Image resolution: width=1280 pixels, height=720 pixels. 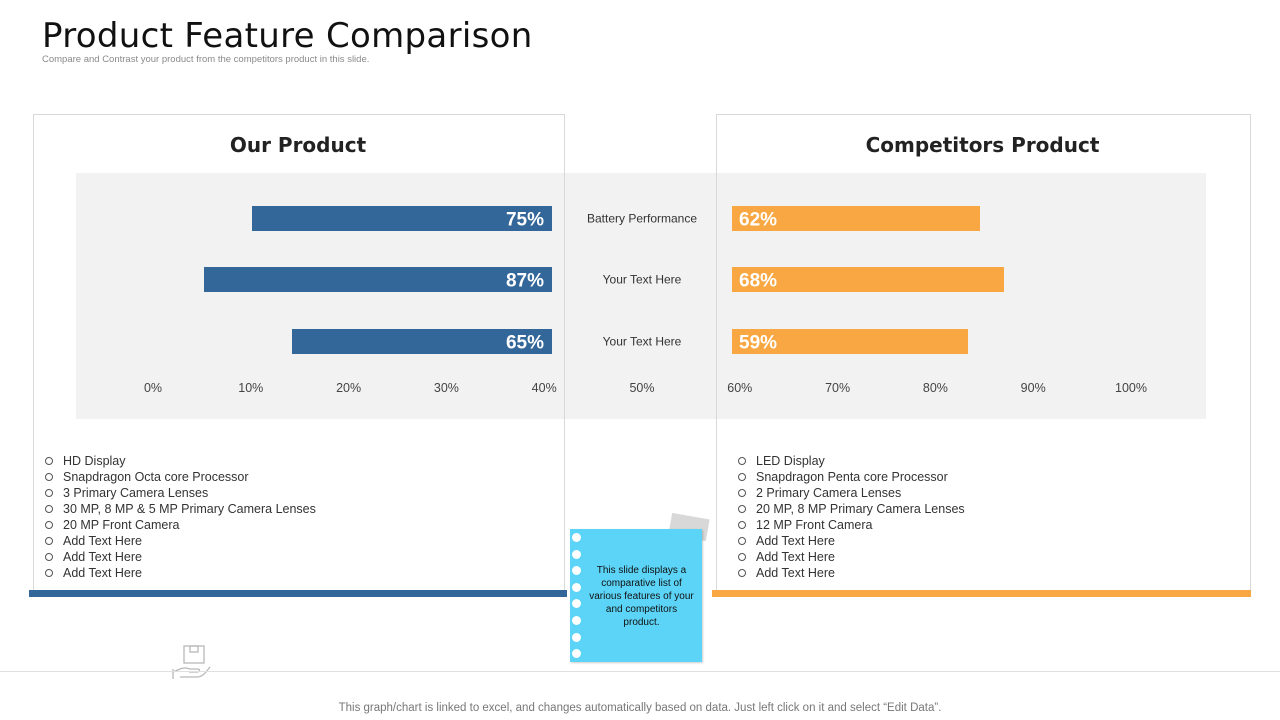 I want to click on competitor-feature-item-text: LED Display, so click(x=790, y=461).